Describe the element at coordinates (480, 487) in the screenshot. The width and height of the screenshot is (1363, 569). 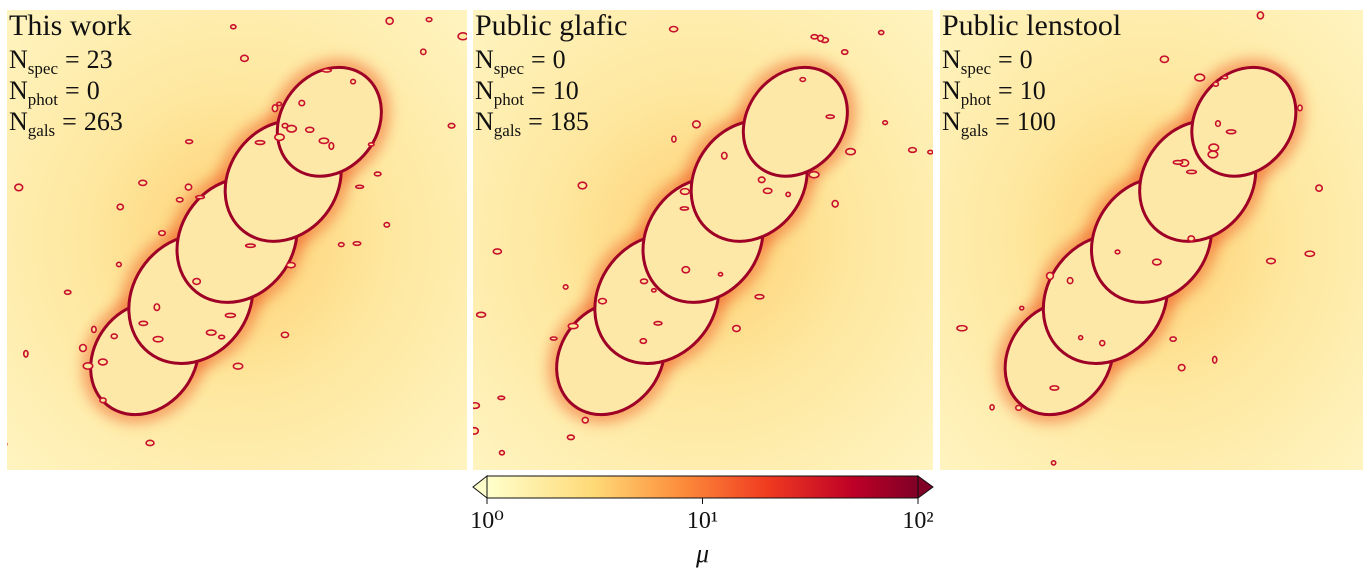
I see `colorbar-extend-low` at that location.